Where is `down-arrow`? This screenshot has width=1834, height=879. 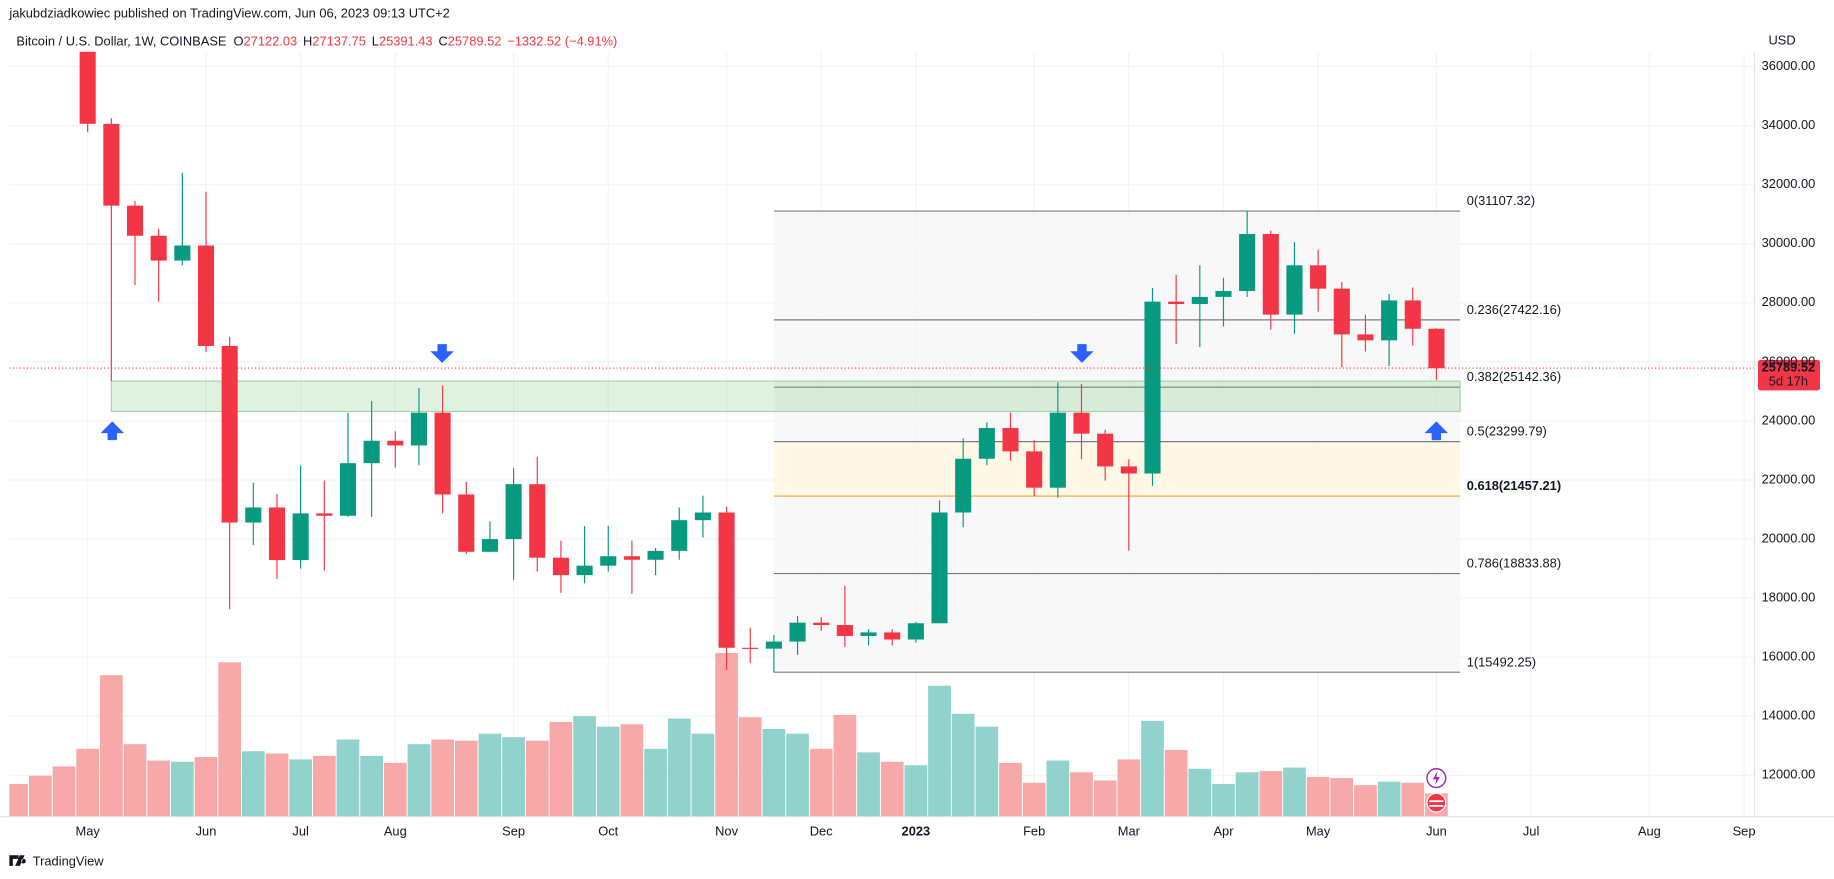 down-arrow is located at coordinates (1082, 353).